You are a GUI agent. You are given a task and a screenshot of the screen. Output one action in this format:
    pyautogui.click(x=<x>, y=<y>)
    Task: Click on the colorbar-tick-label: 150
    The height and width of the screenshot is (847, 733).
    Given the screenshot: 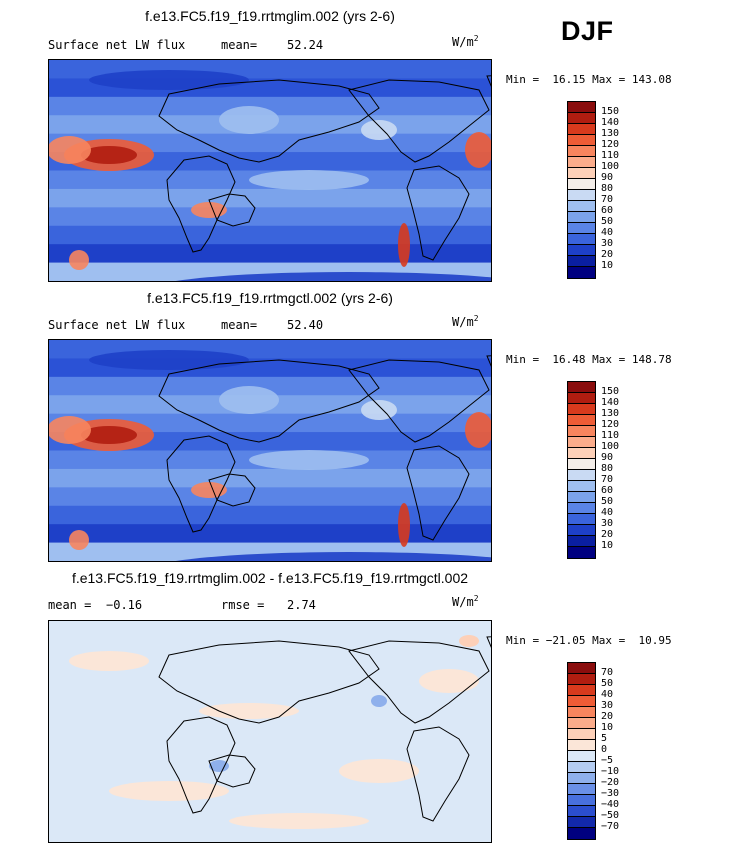 What is the action you would take?
    pyautogui.click(x=610, y=391)
    